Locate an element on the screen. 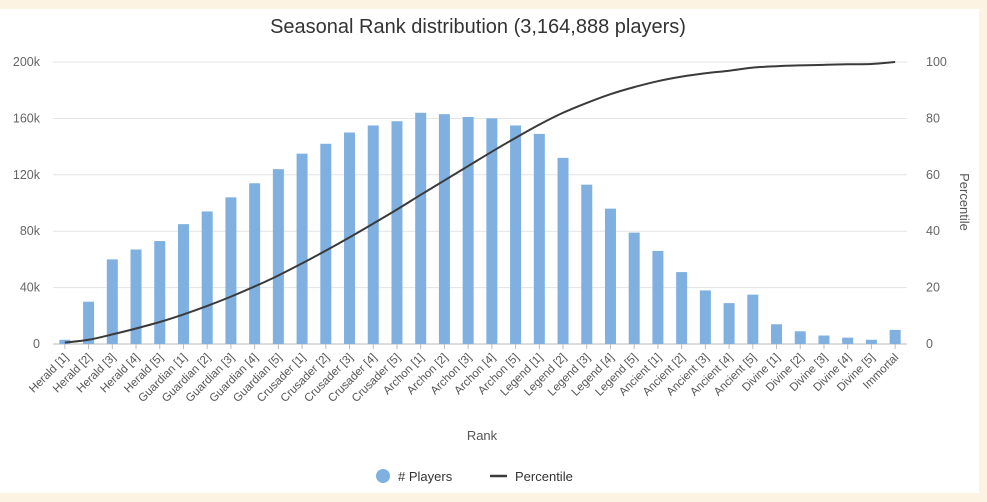 This screenshot has width=987, height=502. right-axis-ticks: 0 20 40 60 80 100 is located at coordinates (936, 203).